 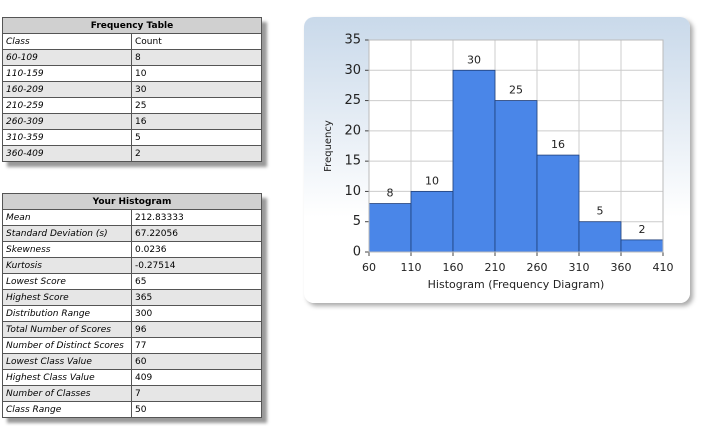 I want to click on table-row: Kurtosis -0.27514, so click(x=132, y=265).